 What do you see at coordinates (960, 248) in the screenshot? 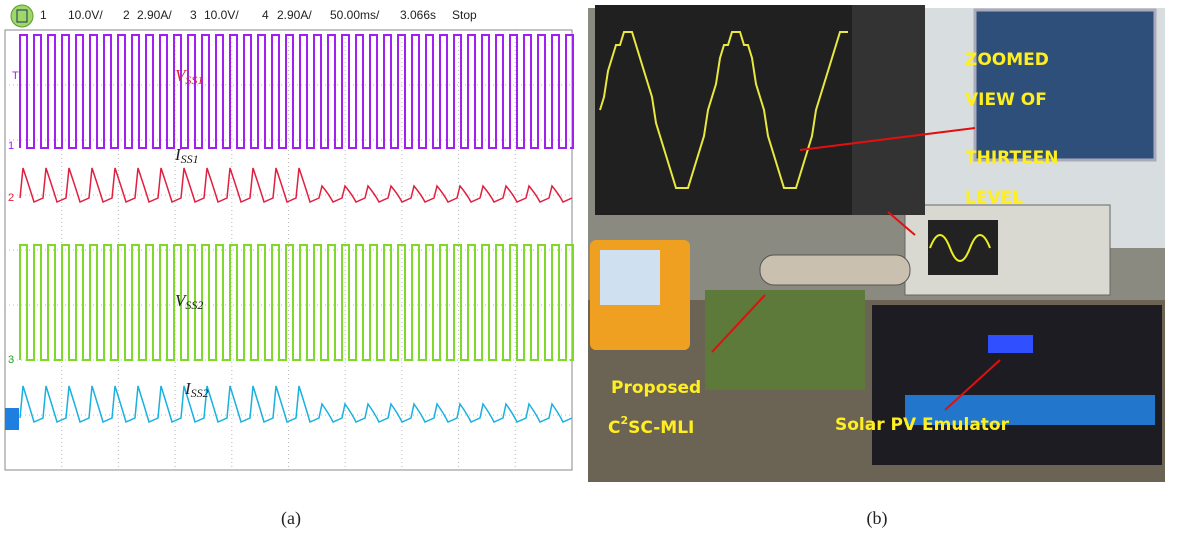
I see `scope-trace` at bounding box center [960, 248].